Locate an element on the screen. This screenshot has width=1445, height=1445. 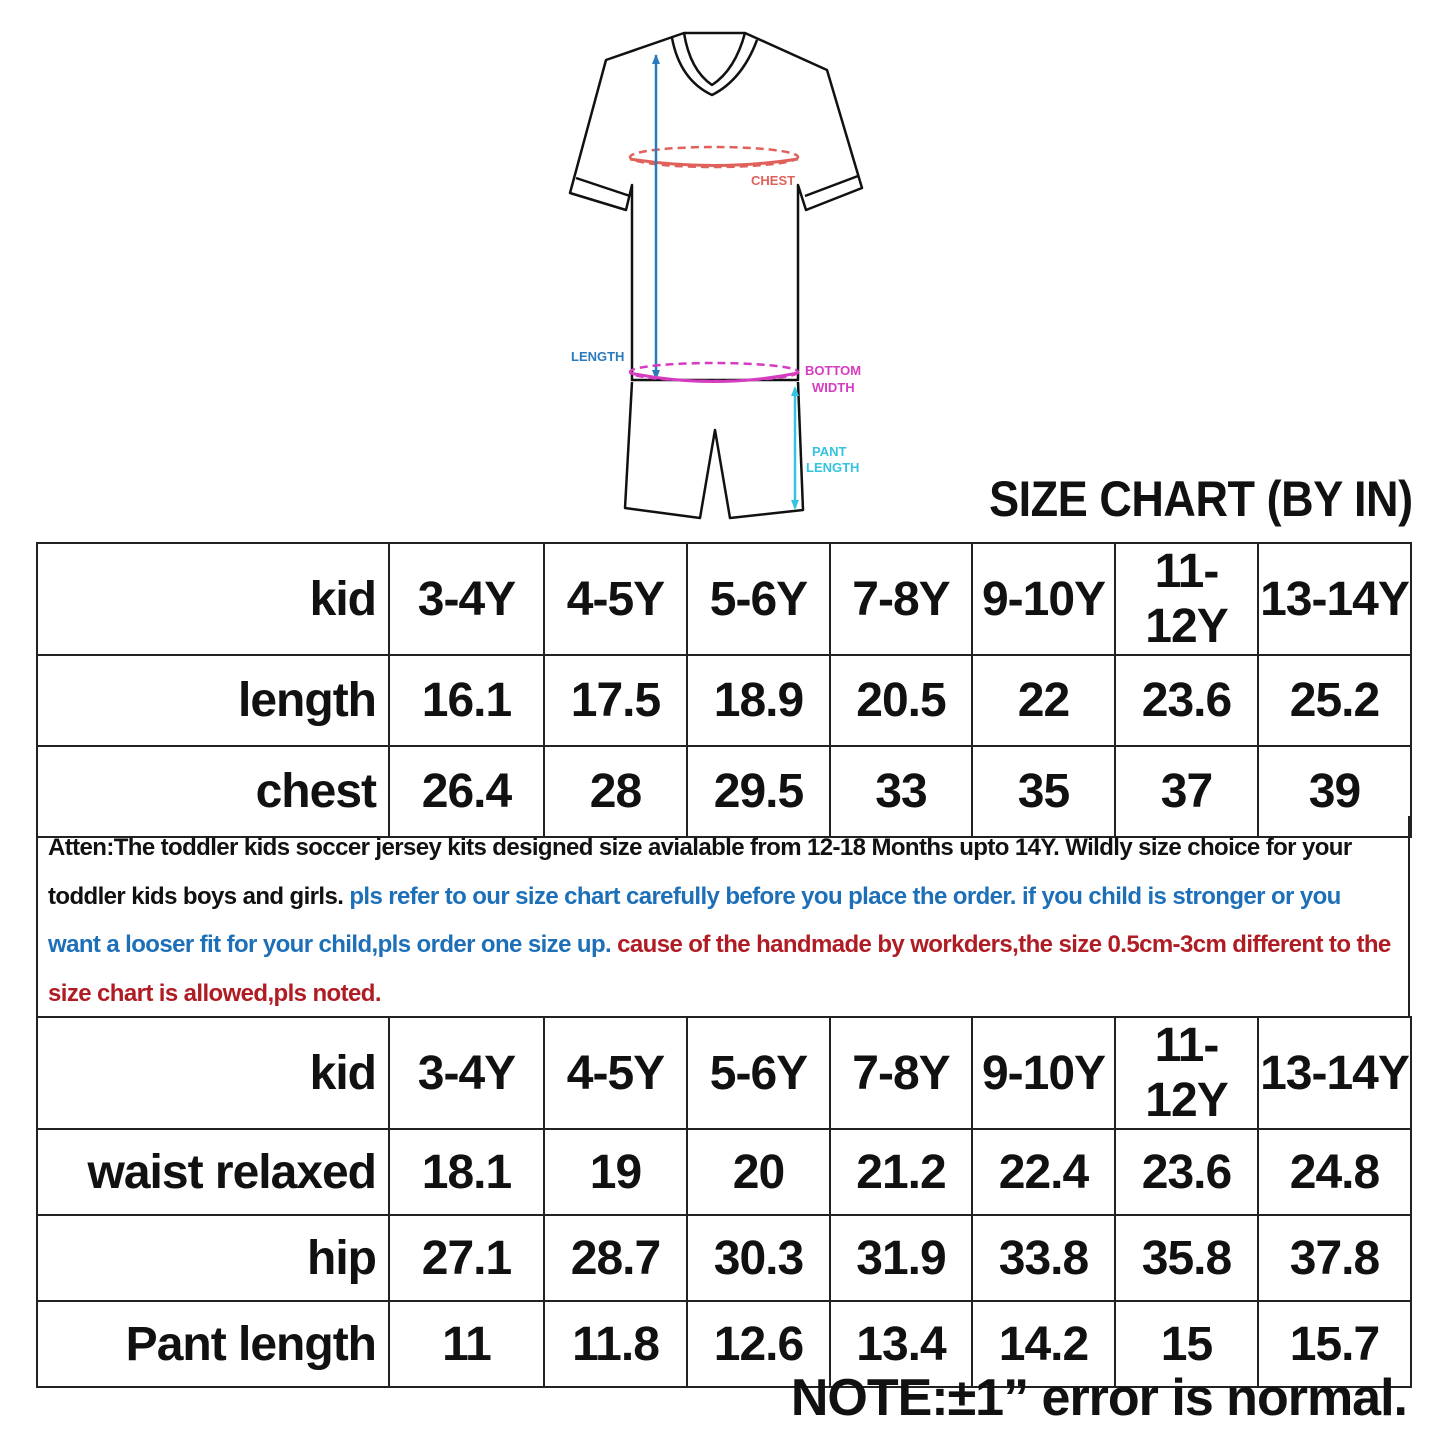
error-note: NOTE:±1” error is normal. is located at coordinates (1099, 1398).